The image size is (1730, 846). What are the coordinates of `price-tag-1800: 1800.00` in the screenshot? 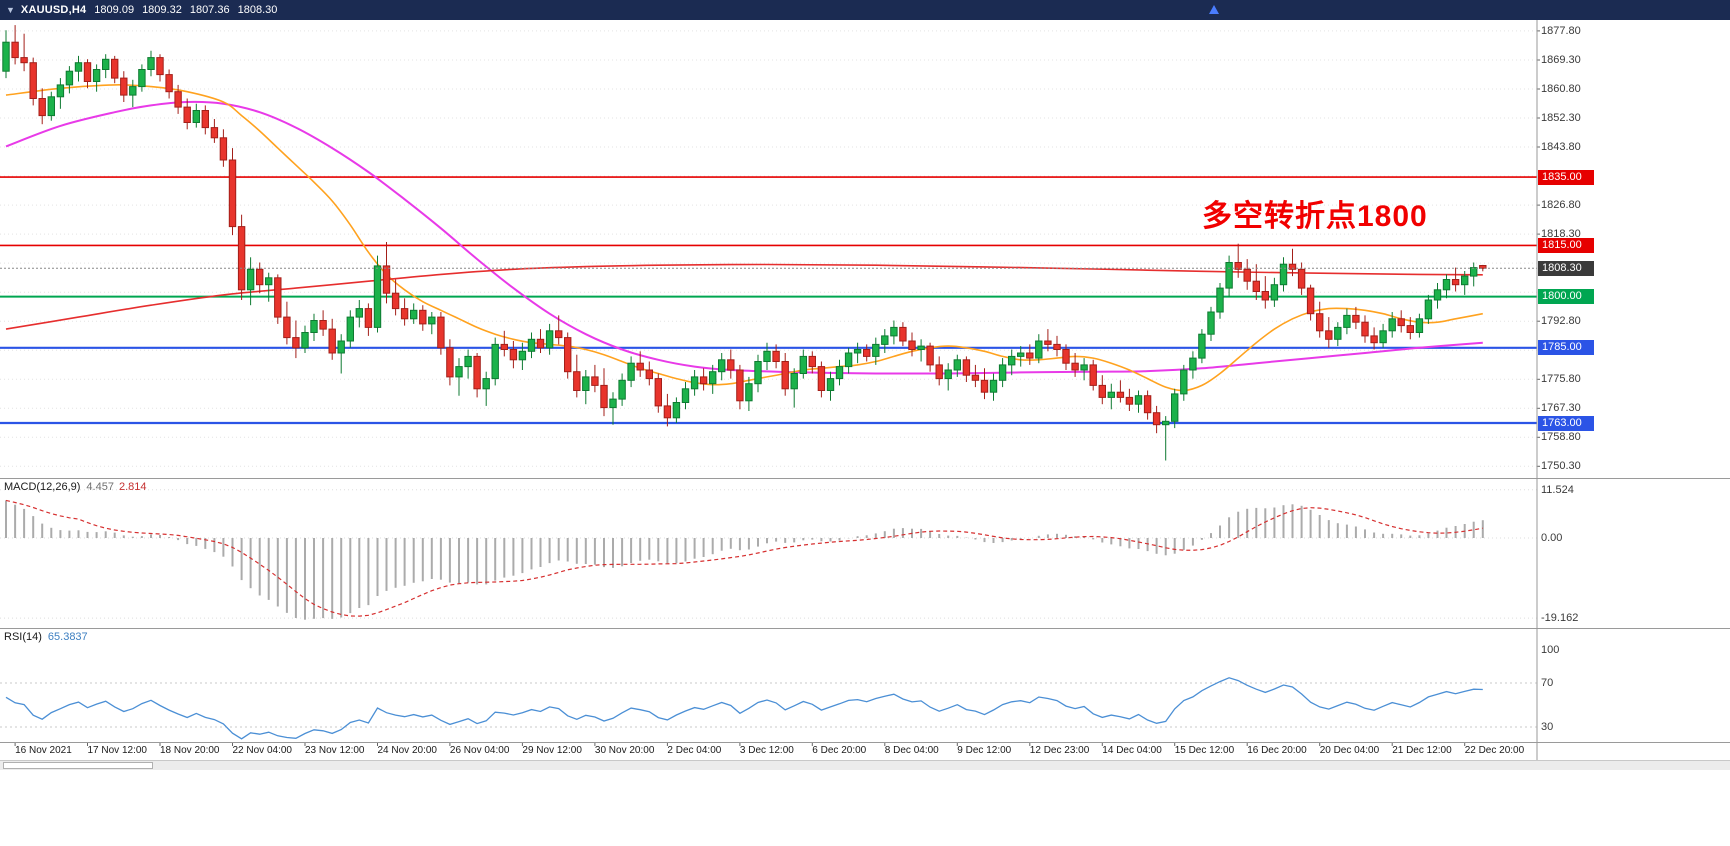 It's located at (1566, 297).